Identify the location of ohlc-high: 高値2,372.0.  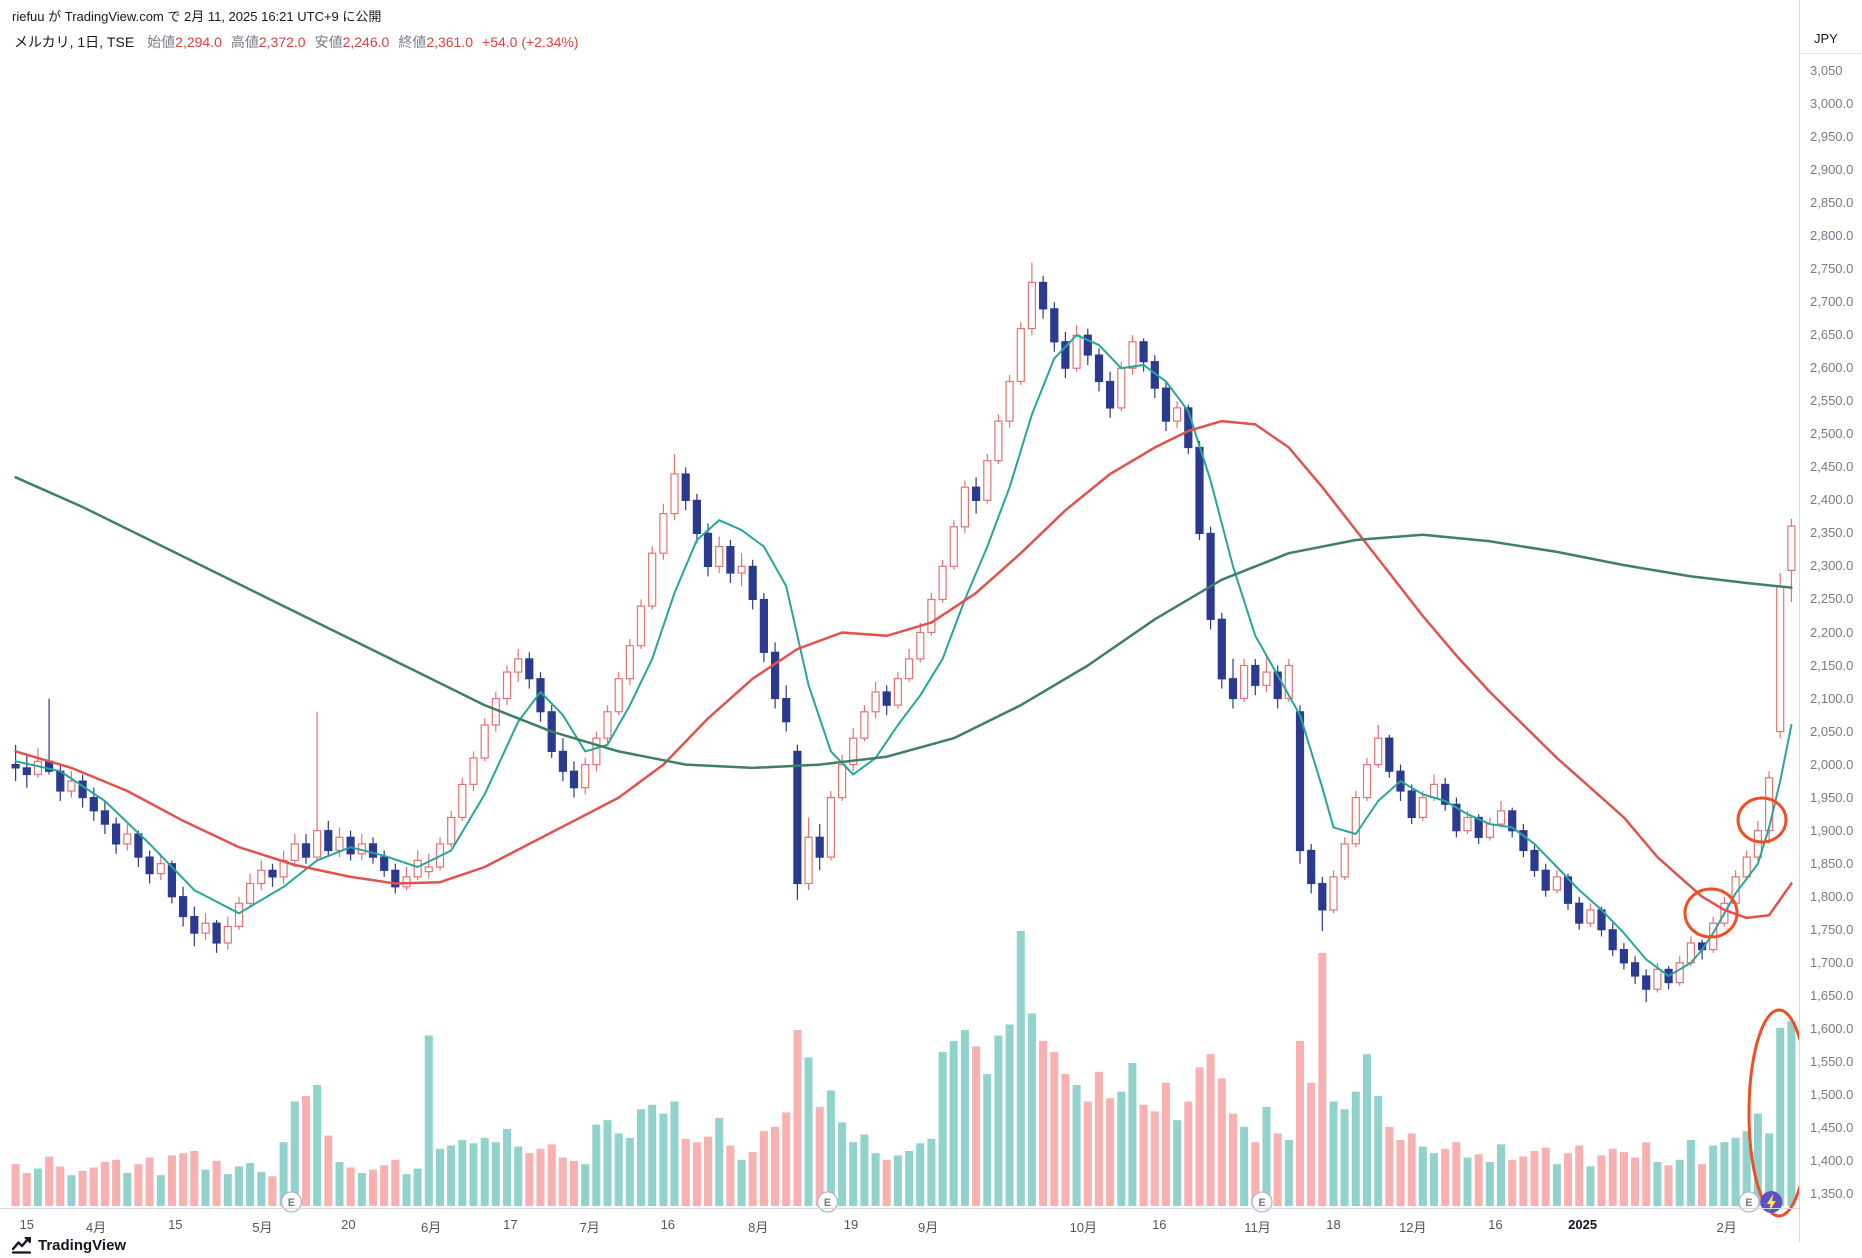
(268, 42).